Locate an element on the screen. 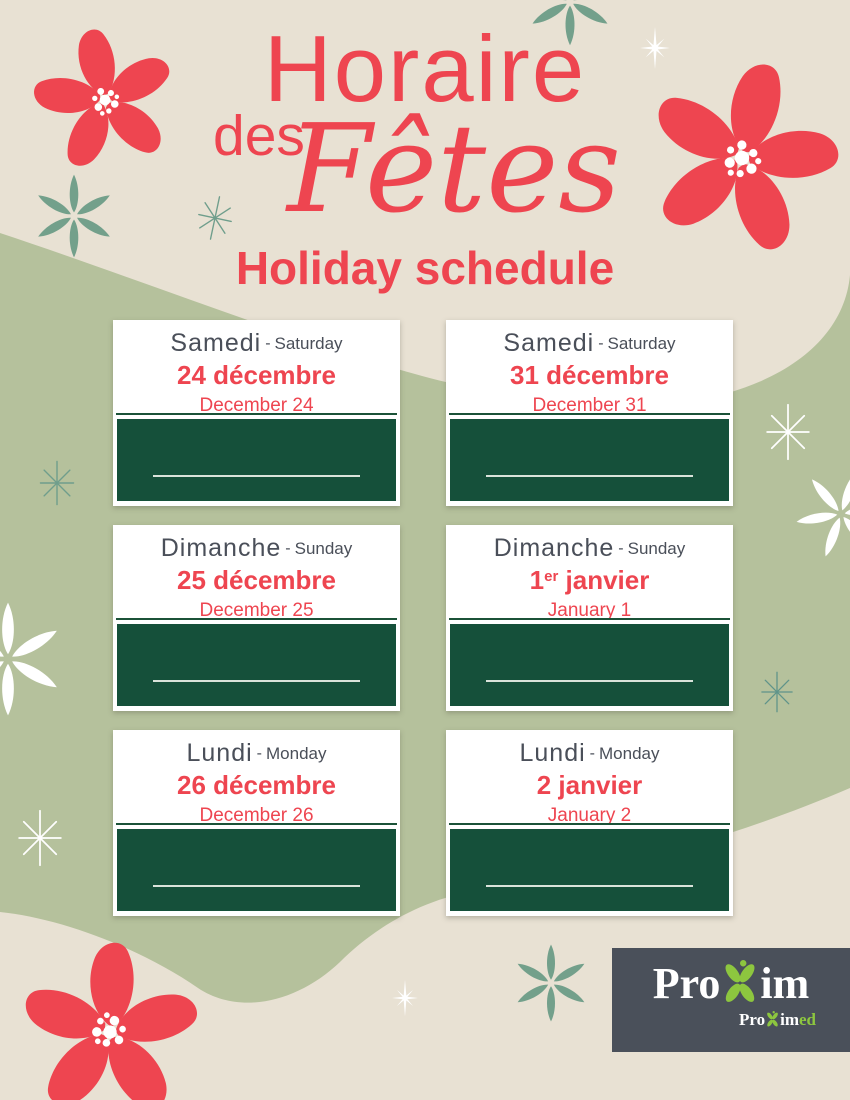  date-english: December 31 is located at coordinates (589, 405).